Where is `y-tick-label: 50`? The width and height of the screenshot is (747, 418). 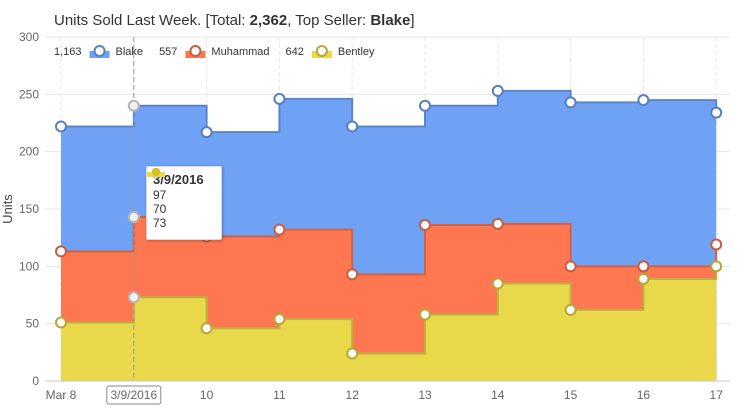 y-tick-label: 50 is located at coordinates (33, 324).